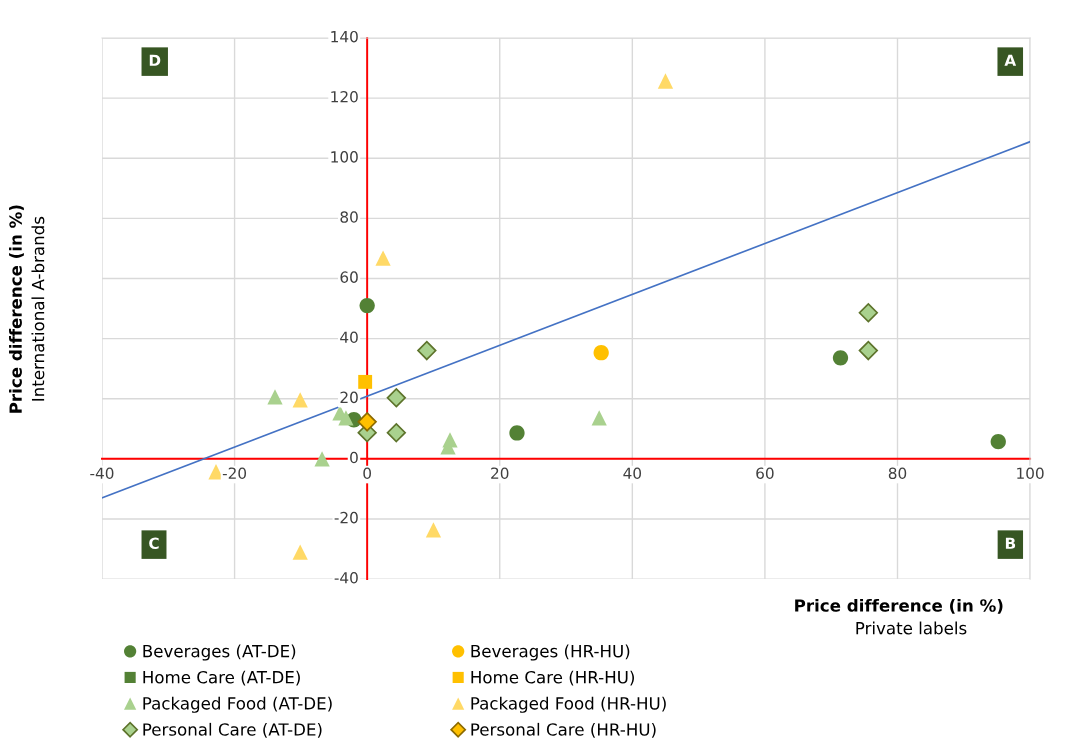  Describe the element at coordinates (234, 473) in the screenshot. I see `x-tick-label: -20` at that location.